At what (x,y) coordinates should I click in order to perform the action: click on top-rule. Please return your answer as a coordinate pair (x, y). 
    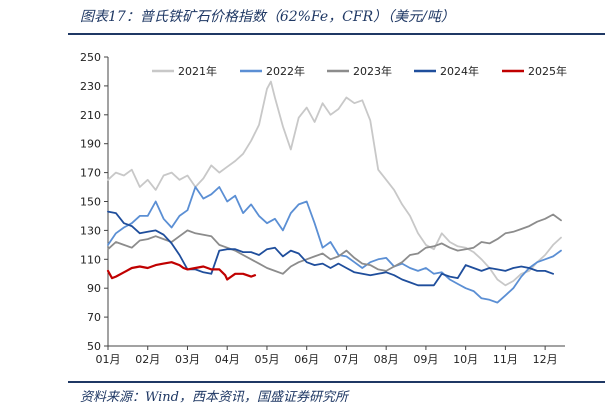
    Looking at the image, I should click on (336, 34).